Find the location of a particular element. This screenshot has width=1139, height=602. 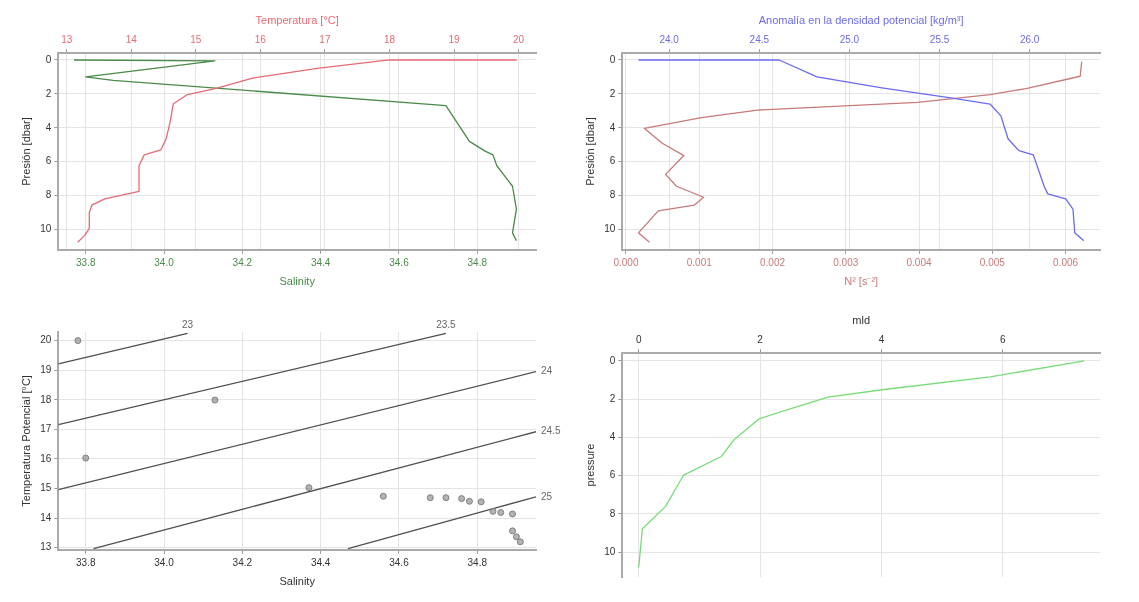

x2-tick-label: 13 is located at coordinates (67, 39).